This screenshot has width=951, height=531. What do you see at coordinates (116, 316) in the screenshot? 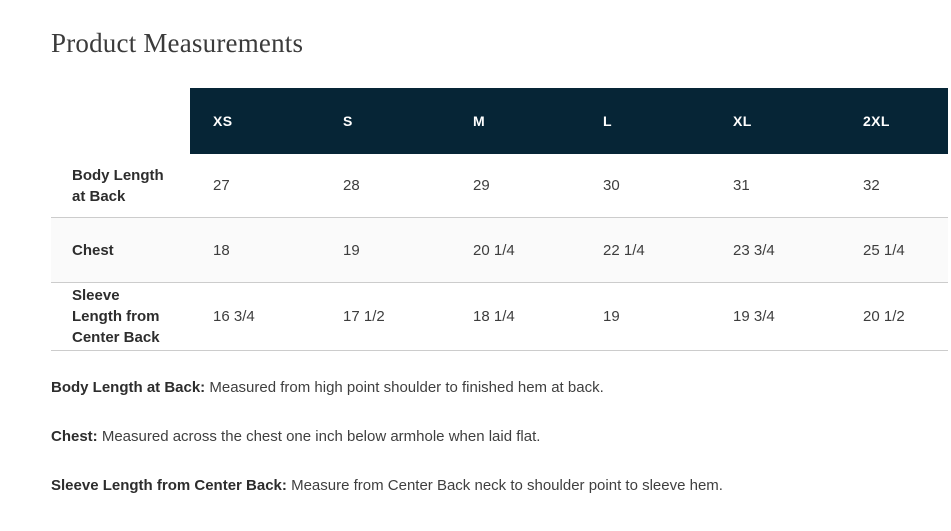
I see `row-label: Sleeve Length from Center Back` at bounding box center [116, 316].